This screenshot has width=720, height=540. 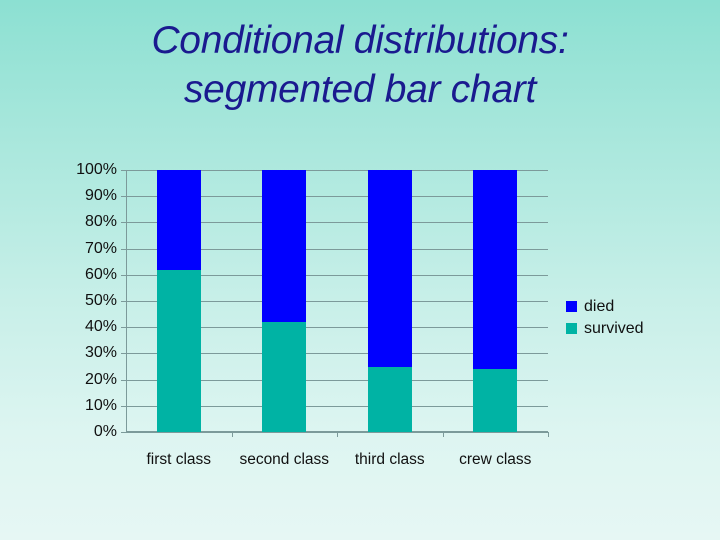 I want to click on chart-legend: died survived, so click(x=631, y=318).